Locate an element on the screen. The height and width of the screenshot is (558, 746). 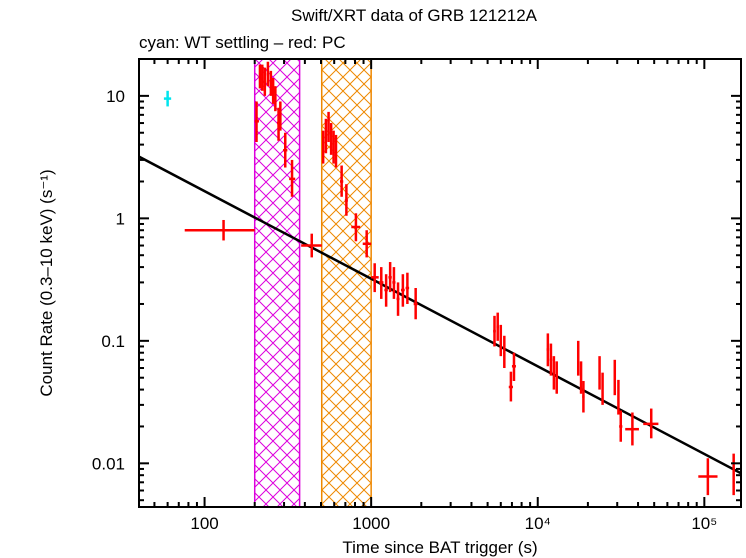
y-tick-label: 1 is located at coordinates (120, 218).